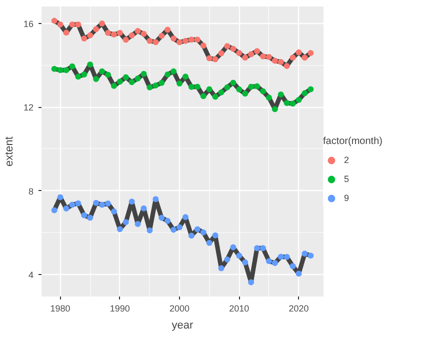 Image resolution: width=432 pixels, height=345 pixels. What do you see at coordinates (60, 309) in the screenshot?
I see `x-tick-label: 1980` at bounding box center [60, 309].